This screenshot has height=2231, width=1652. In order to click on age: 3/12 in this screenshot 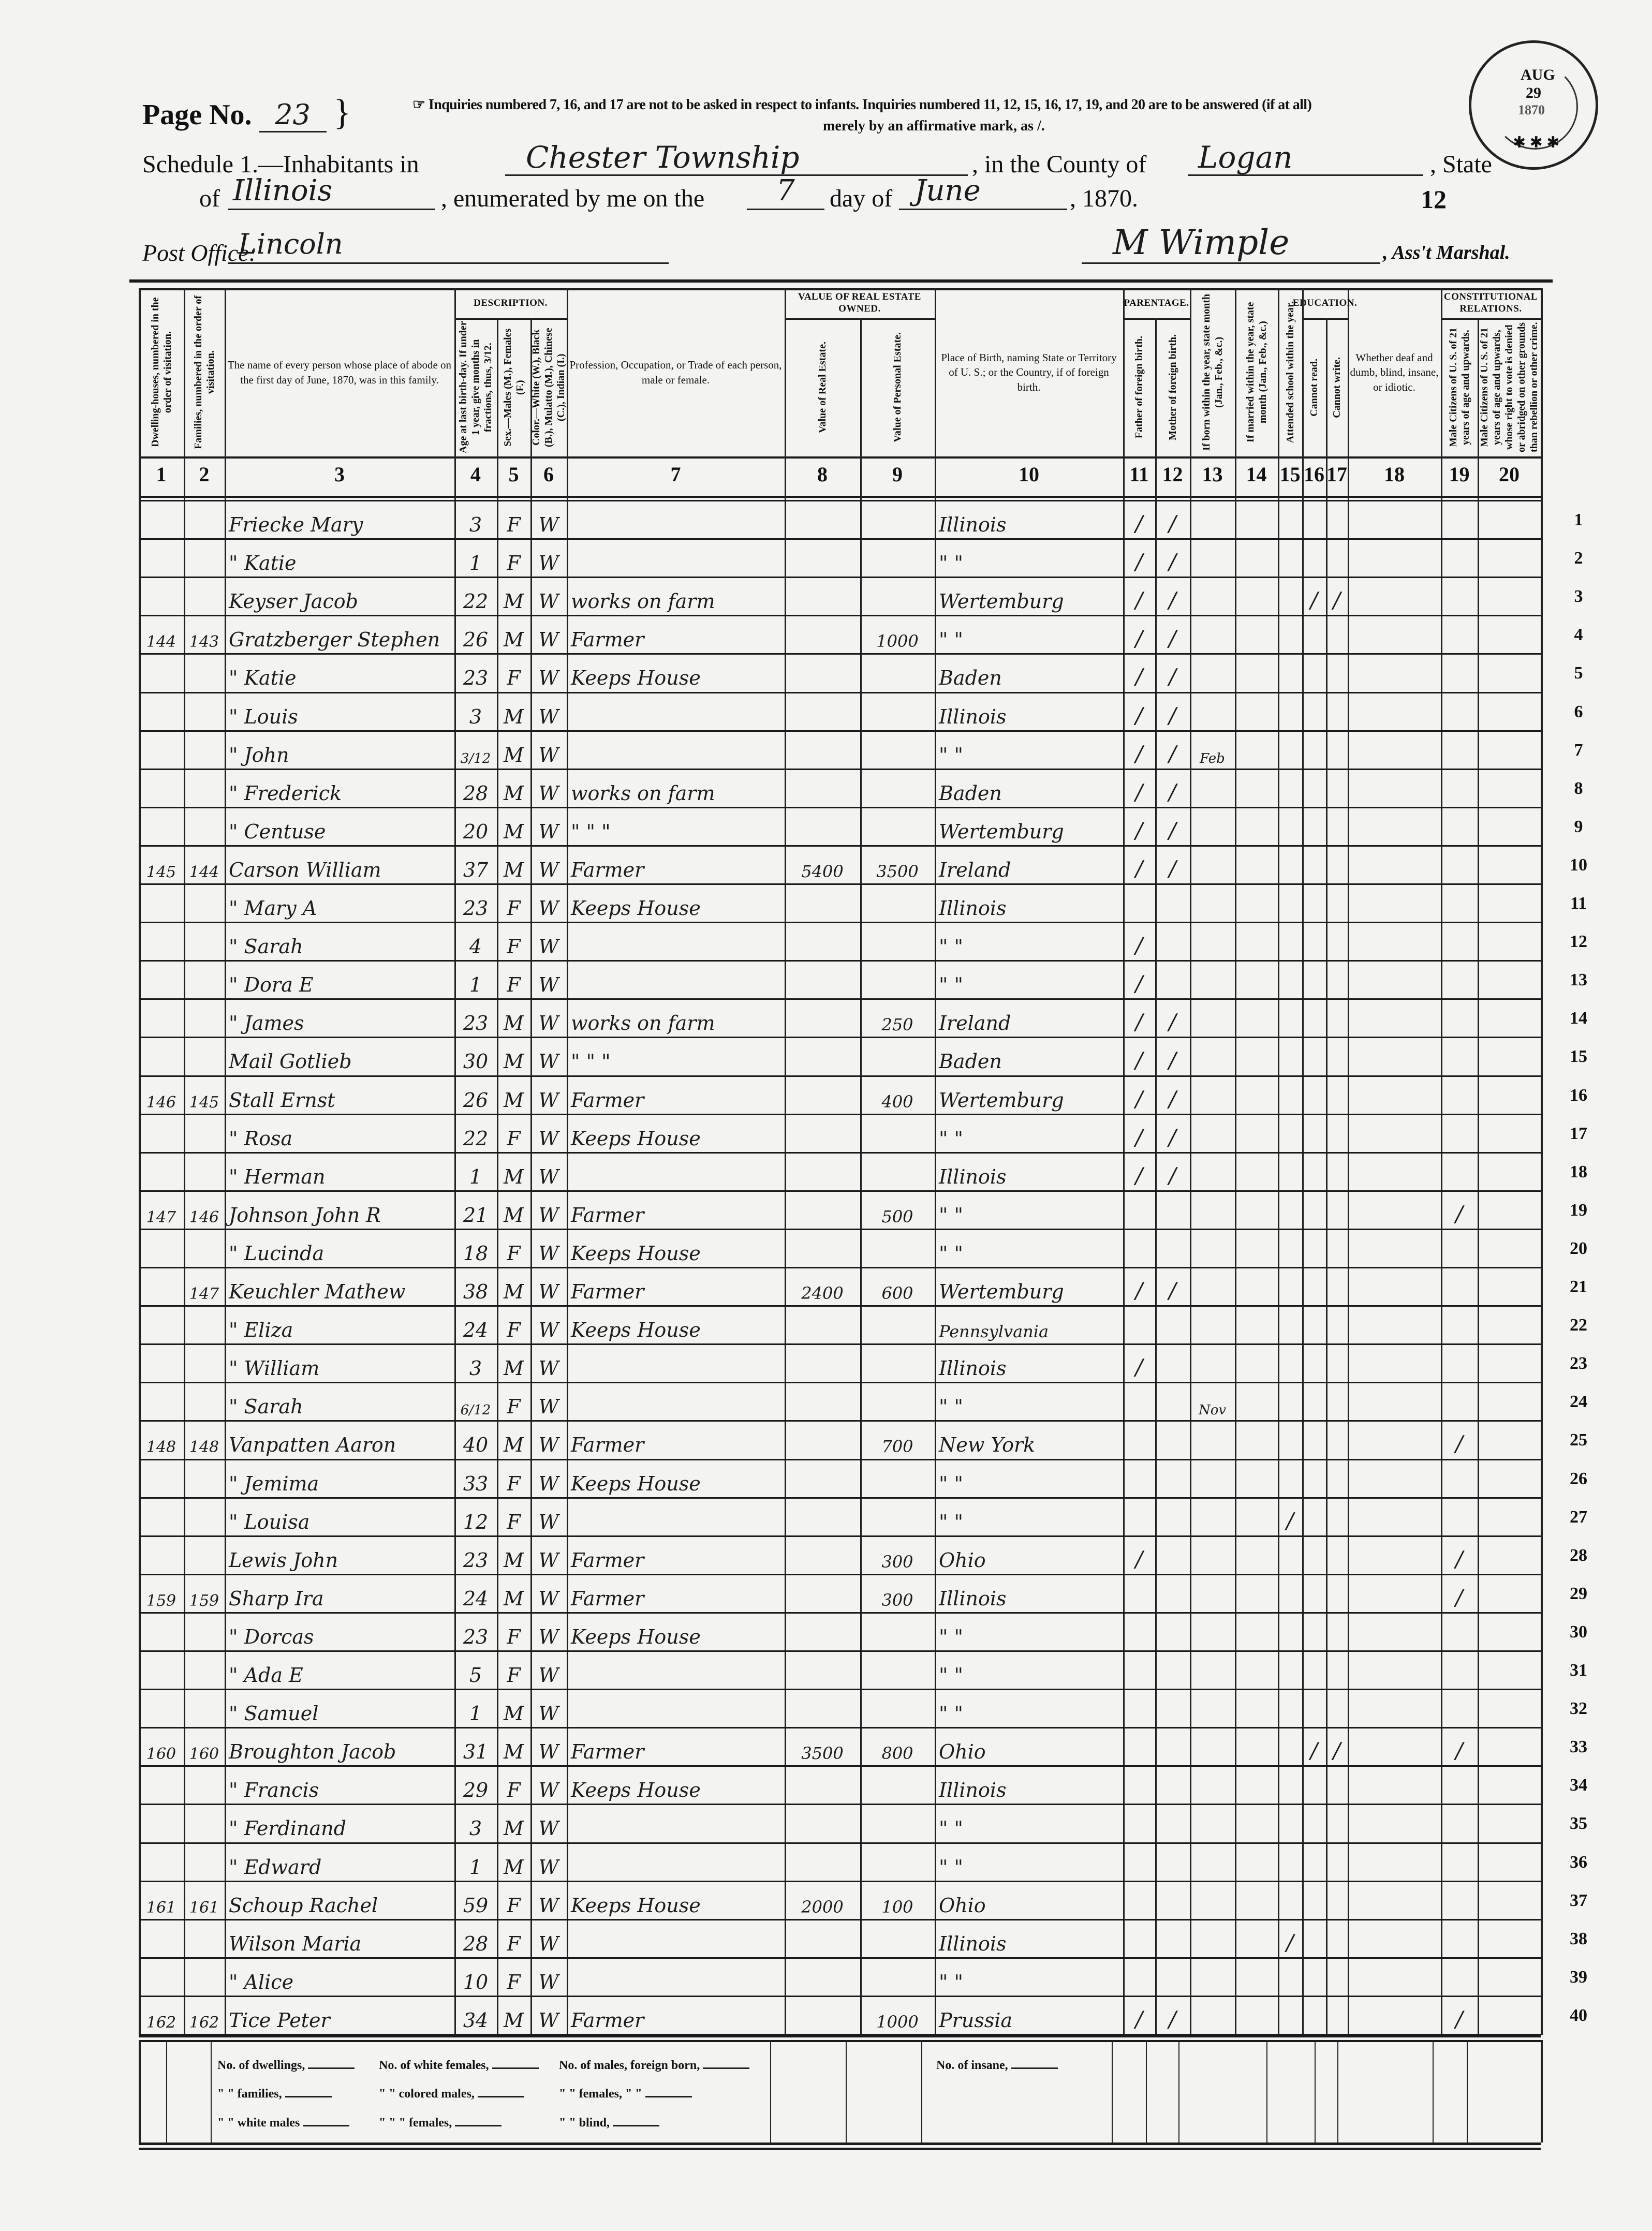, I will do `click(476, 758)`.